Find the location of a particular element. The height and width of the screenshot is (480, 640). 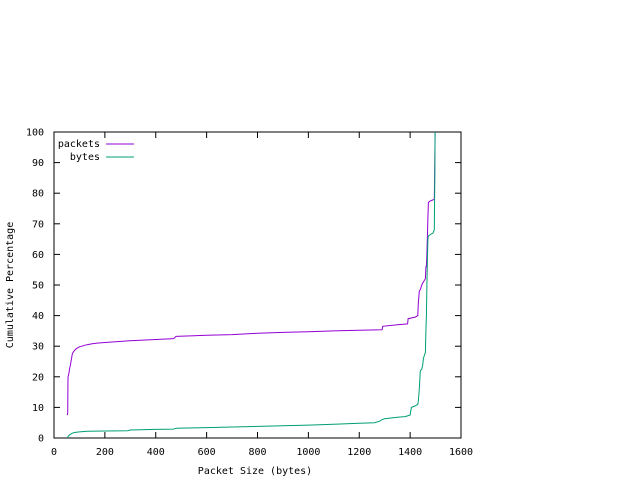

x-tick-label: 0 is located at coordinates (54, 452).